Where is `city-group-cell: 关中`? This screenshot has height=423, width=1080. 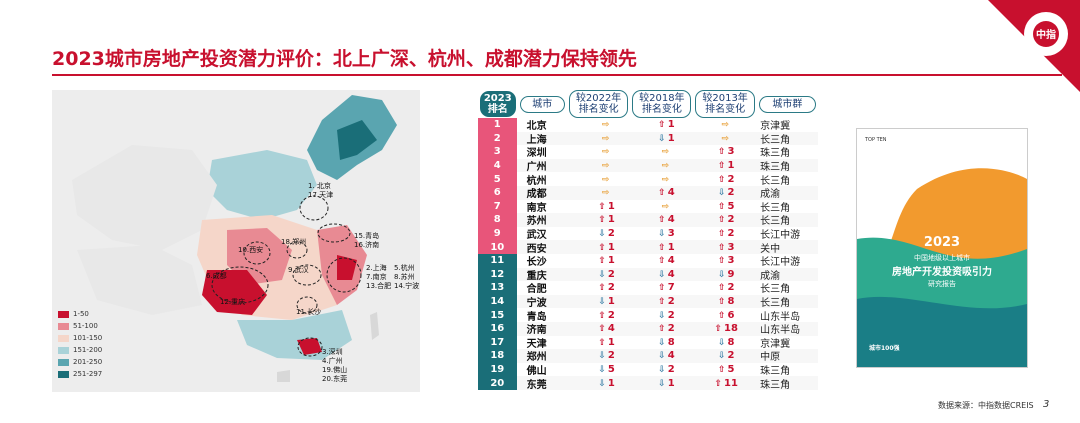
city-group-cell: 关中 is located at coordinates (770, 249).